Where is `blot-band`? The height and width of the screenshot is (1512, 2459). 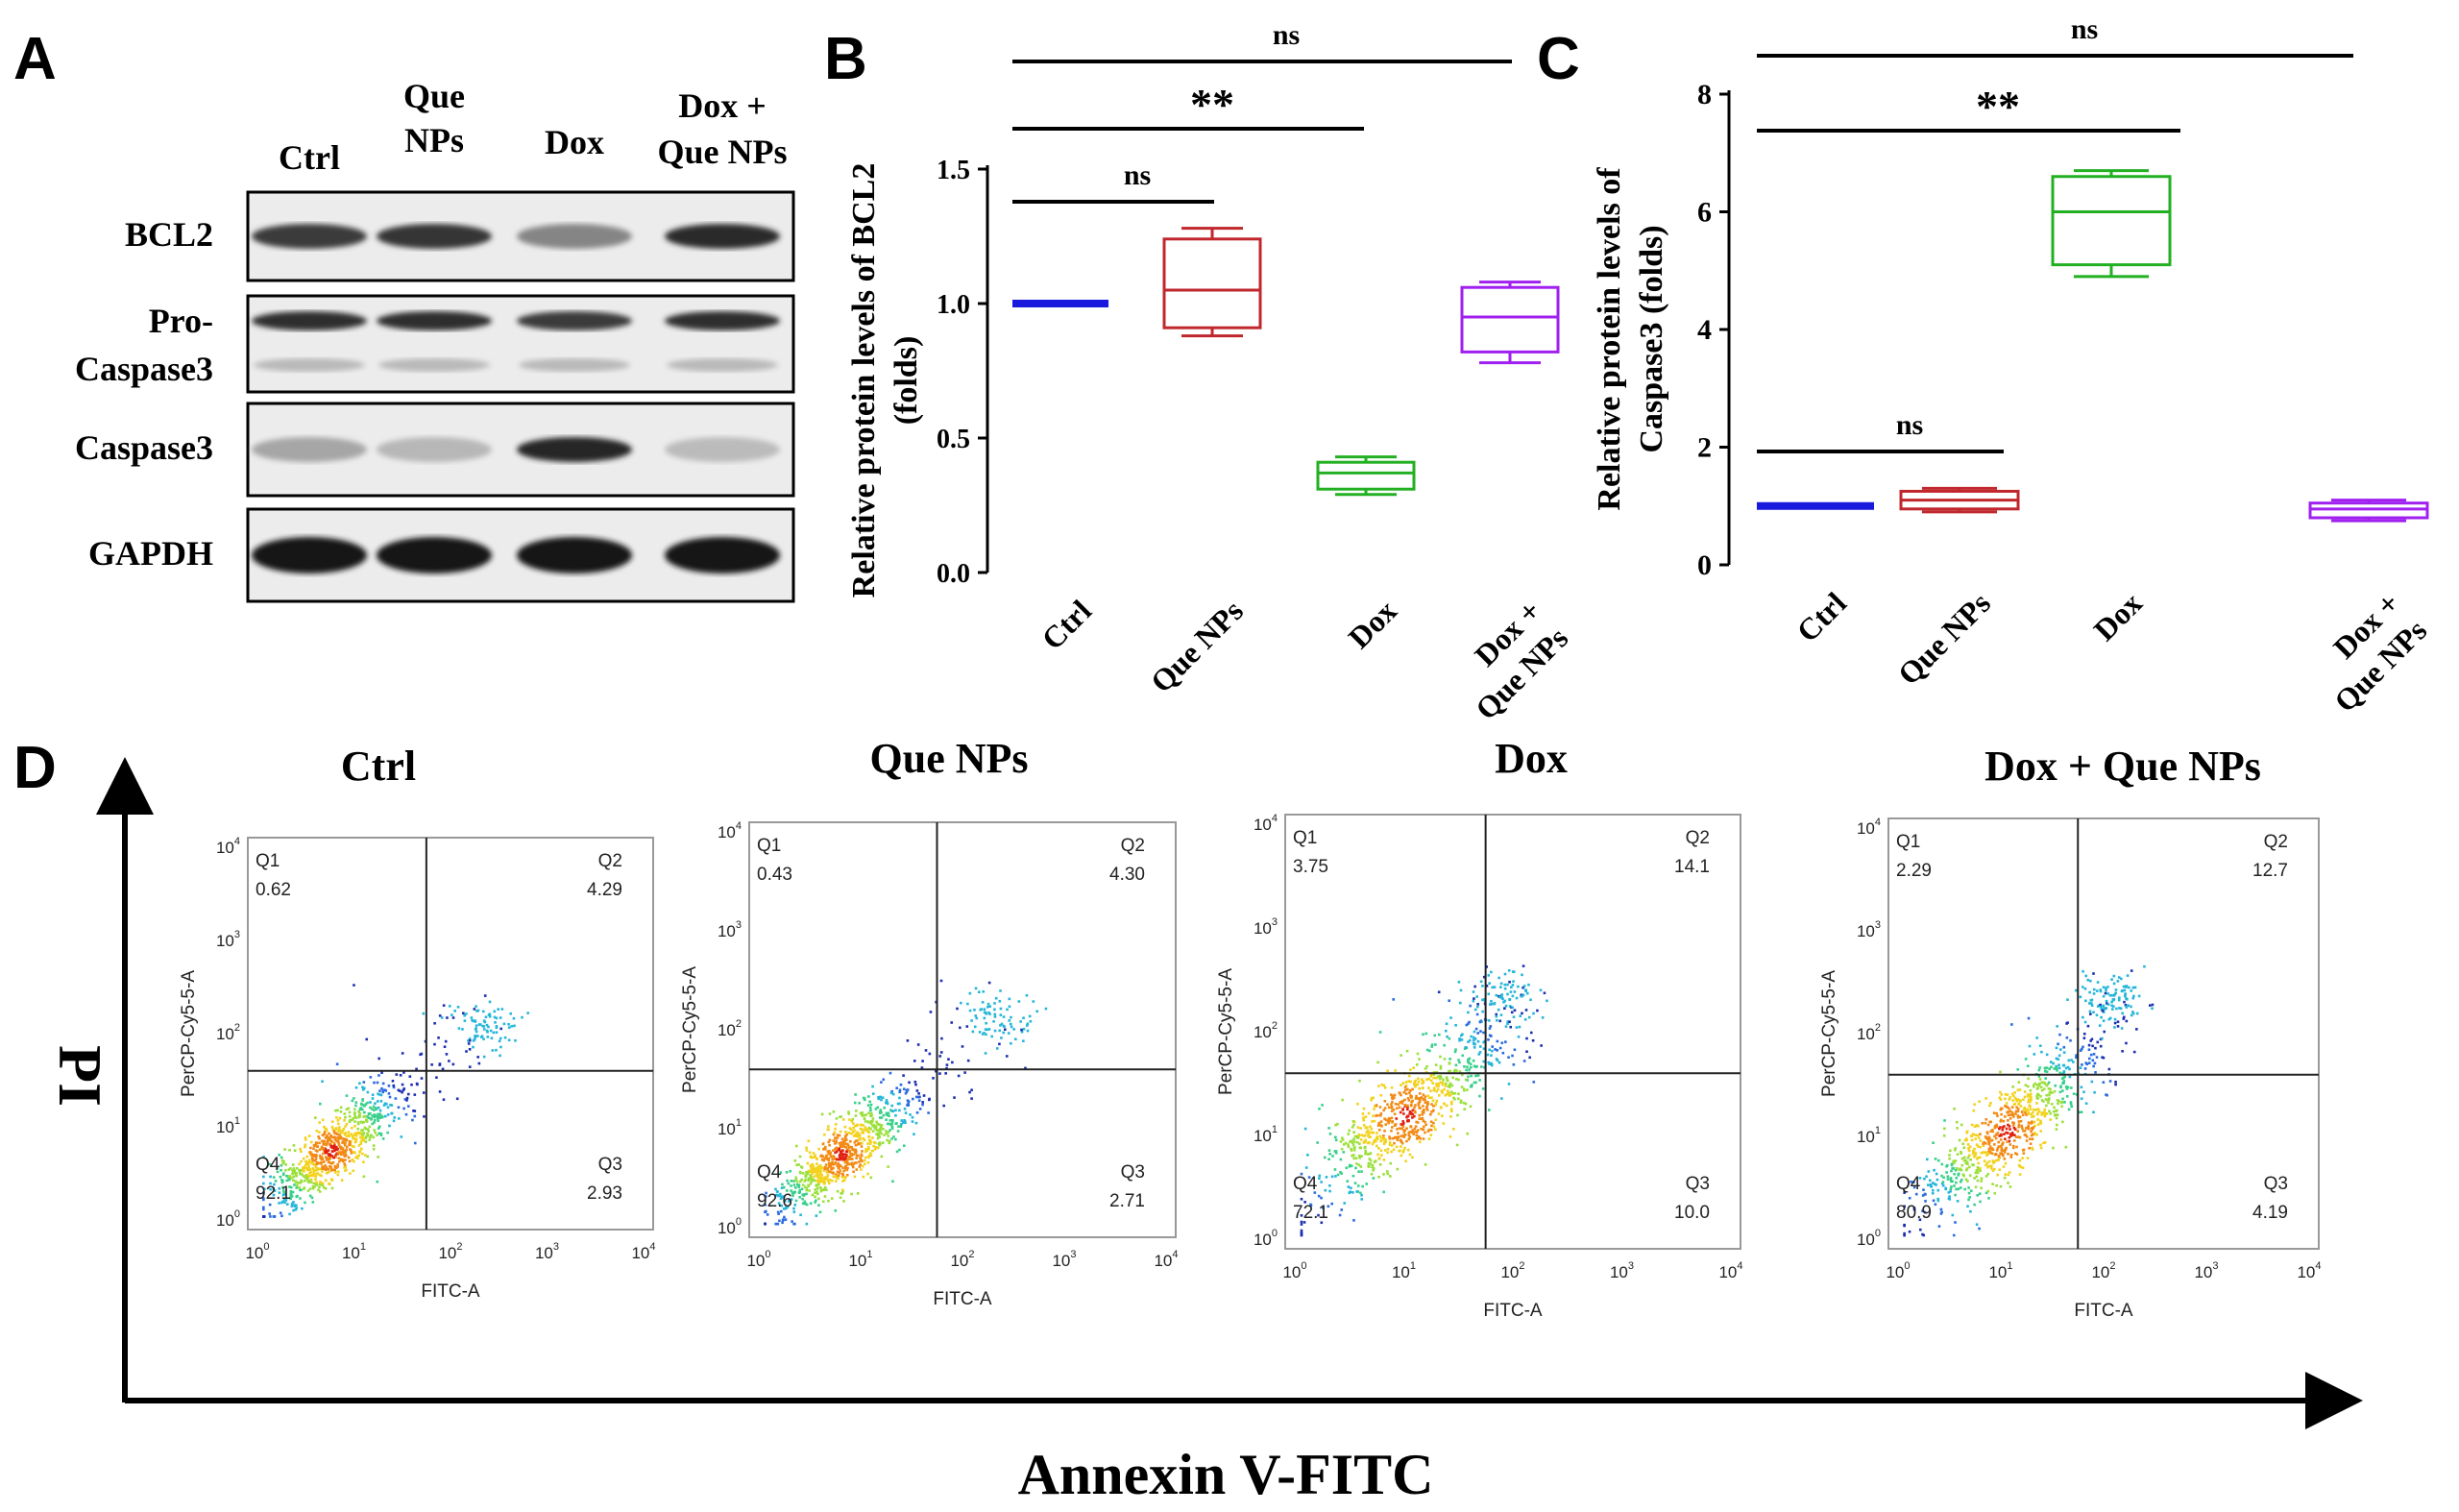
blot-band is located at coordinates (309, 320).